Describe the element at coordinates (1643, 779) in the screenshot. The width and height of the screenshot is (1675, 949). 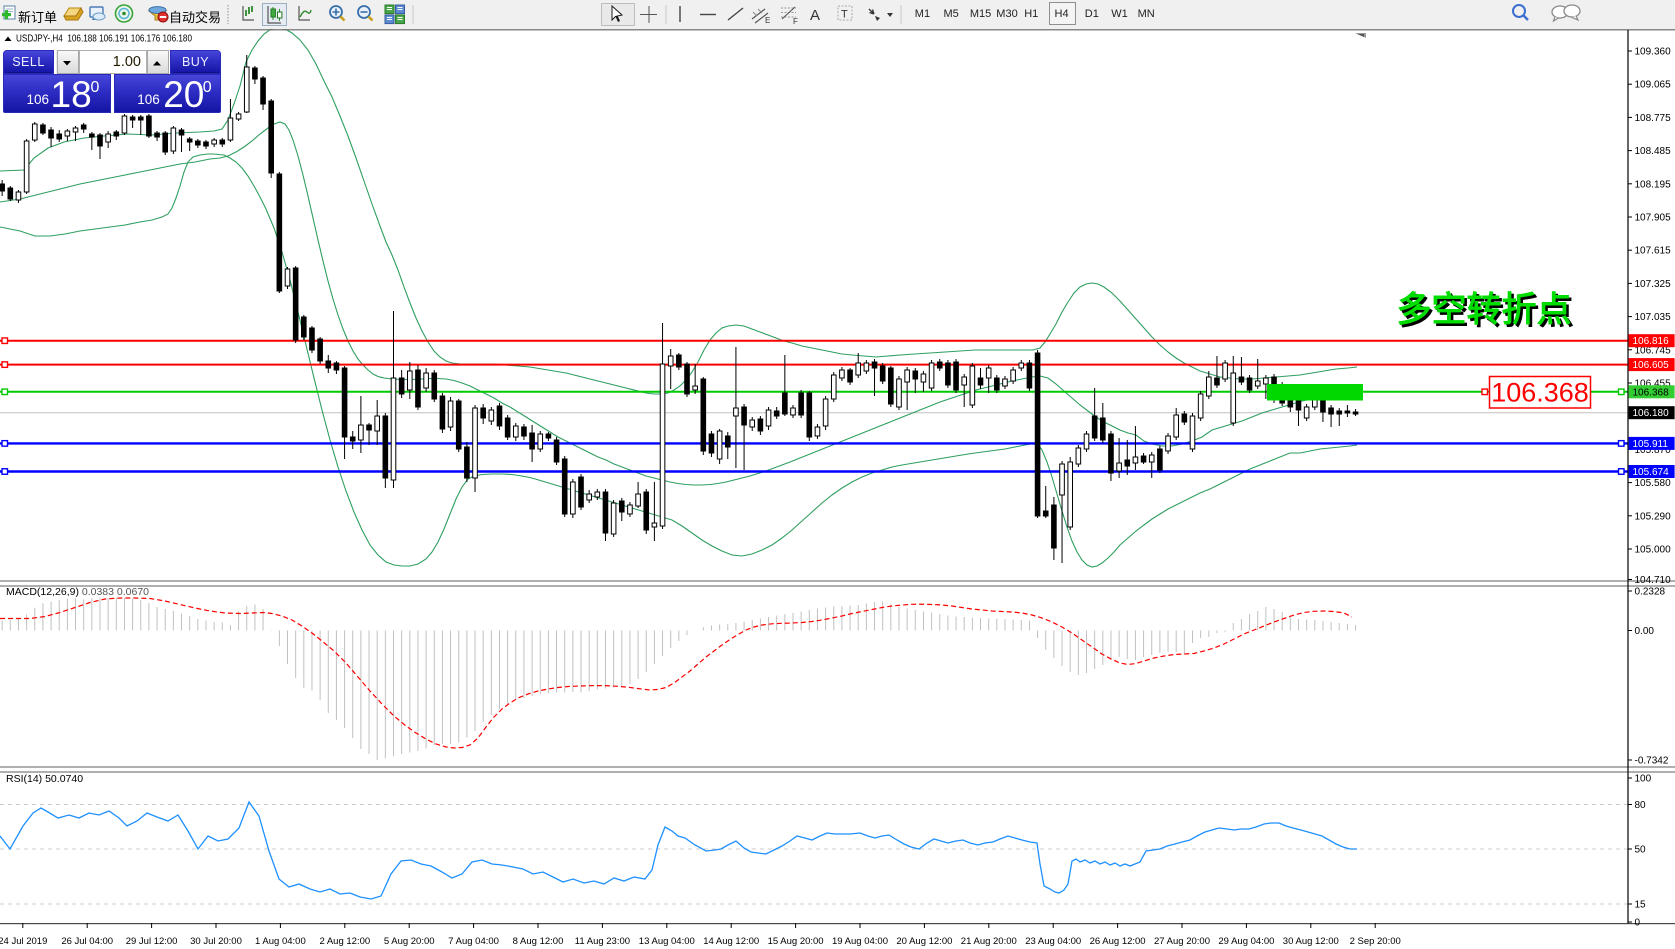
I see `svg-text: 100` at that location.